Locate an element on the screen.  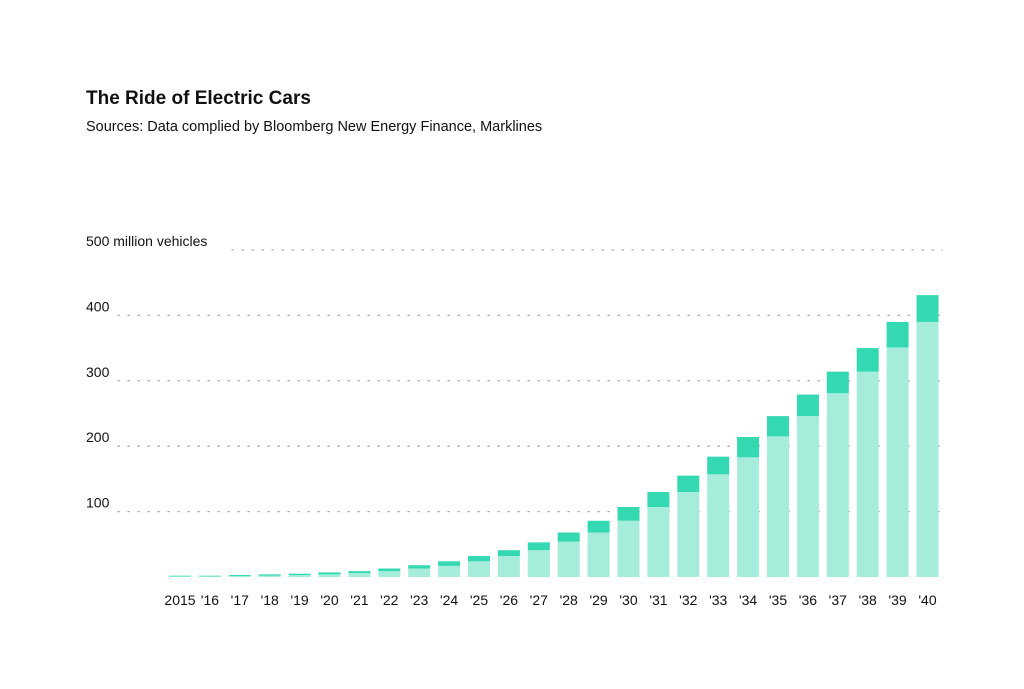
x-tick-label: '27 is located at coordinates (539, 600).